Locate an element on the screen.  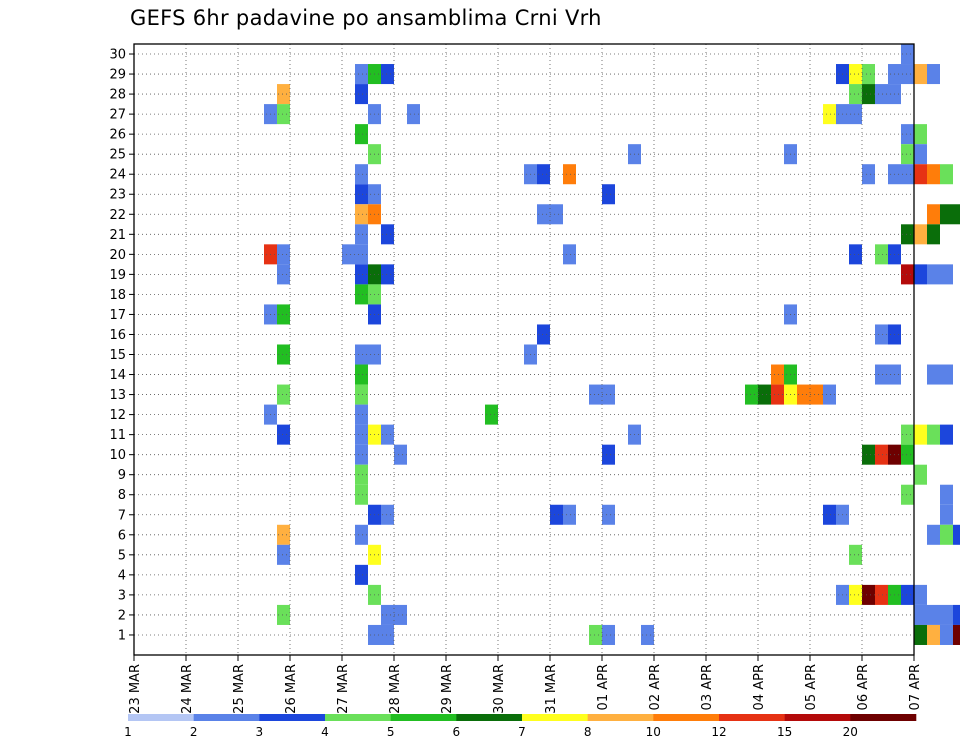
y-tick-label: 25 is located at coordinates (117, 155).